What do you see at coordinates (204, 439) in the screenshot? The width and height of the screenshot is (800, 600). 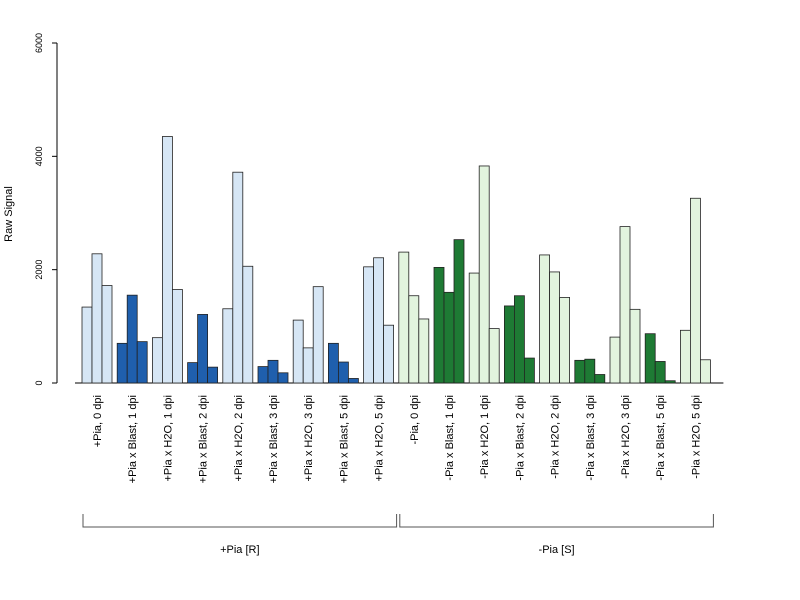 I see `x-category-label: +Pia x Blast, 2 dpi` at bounding box center [204, 439].